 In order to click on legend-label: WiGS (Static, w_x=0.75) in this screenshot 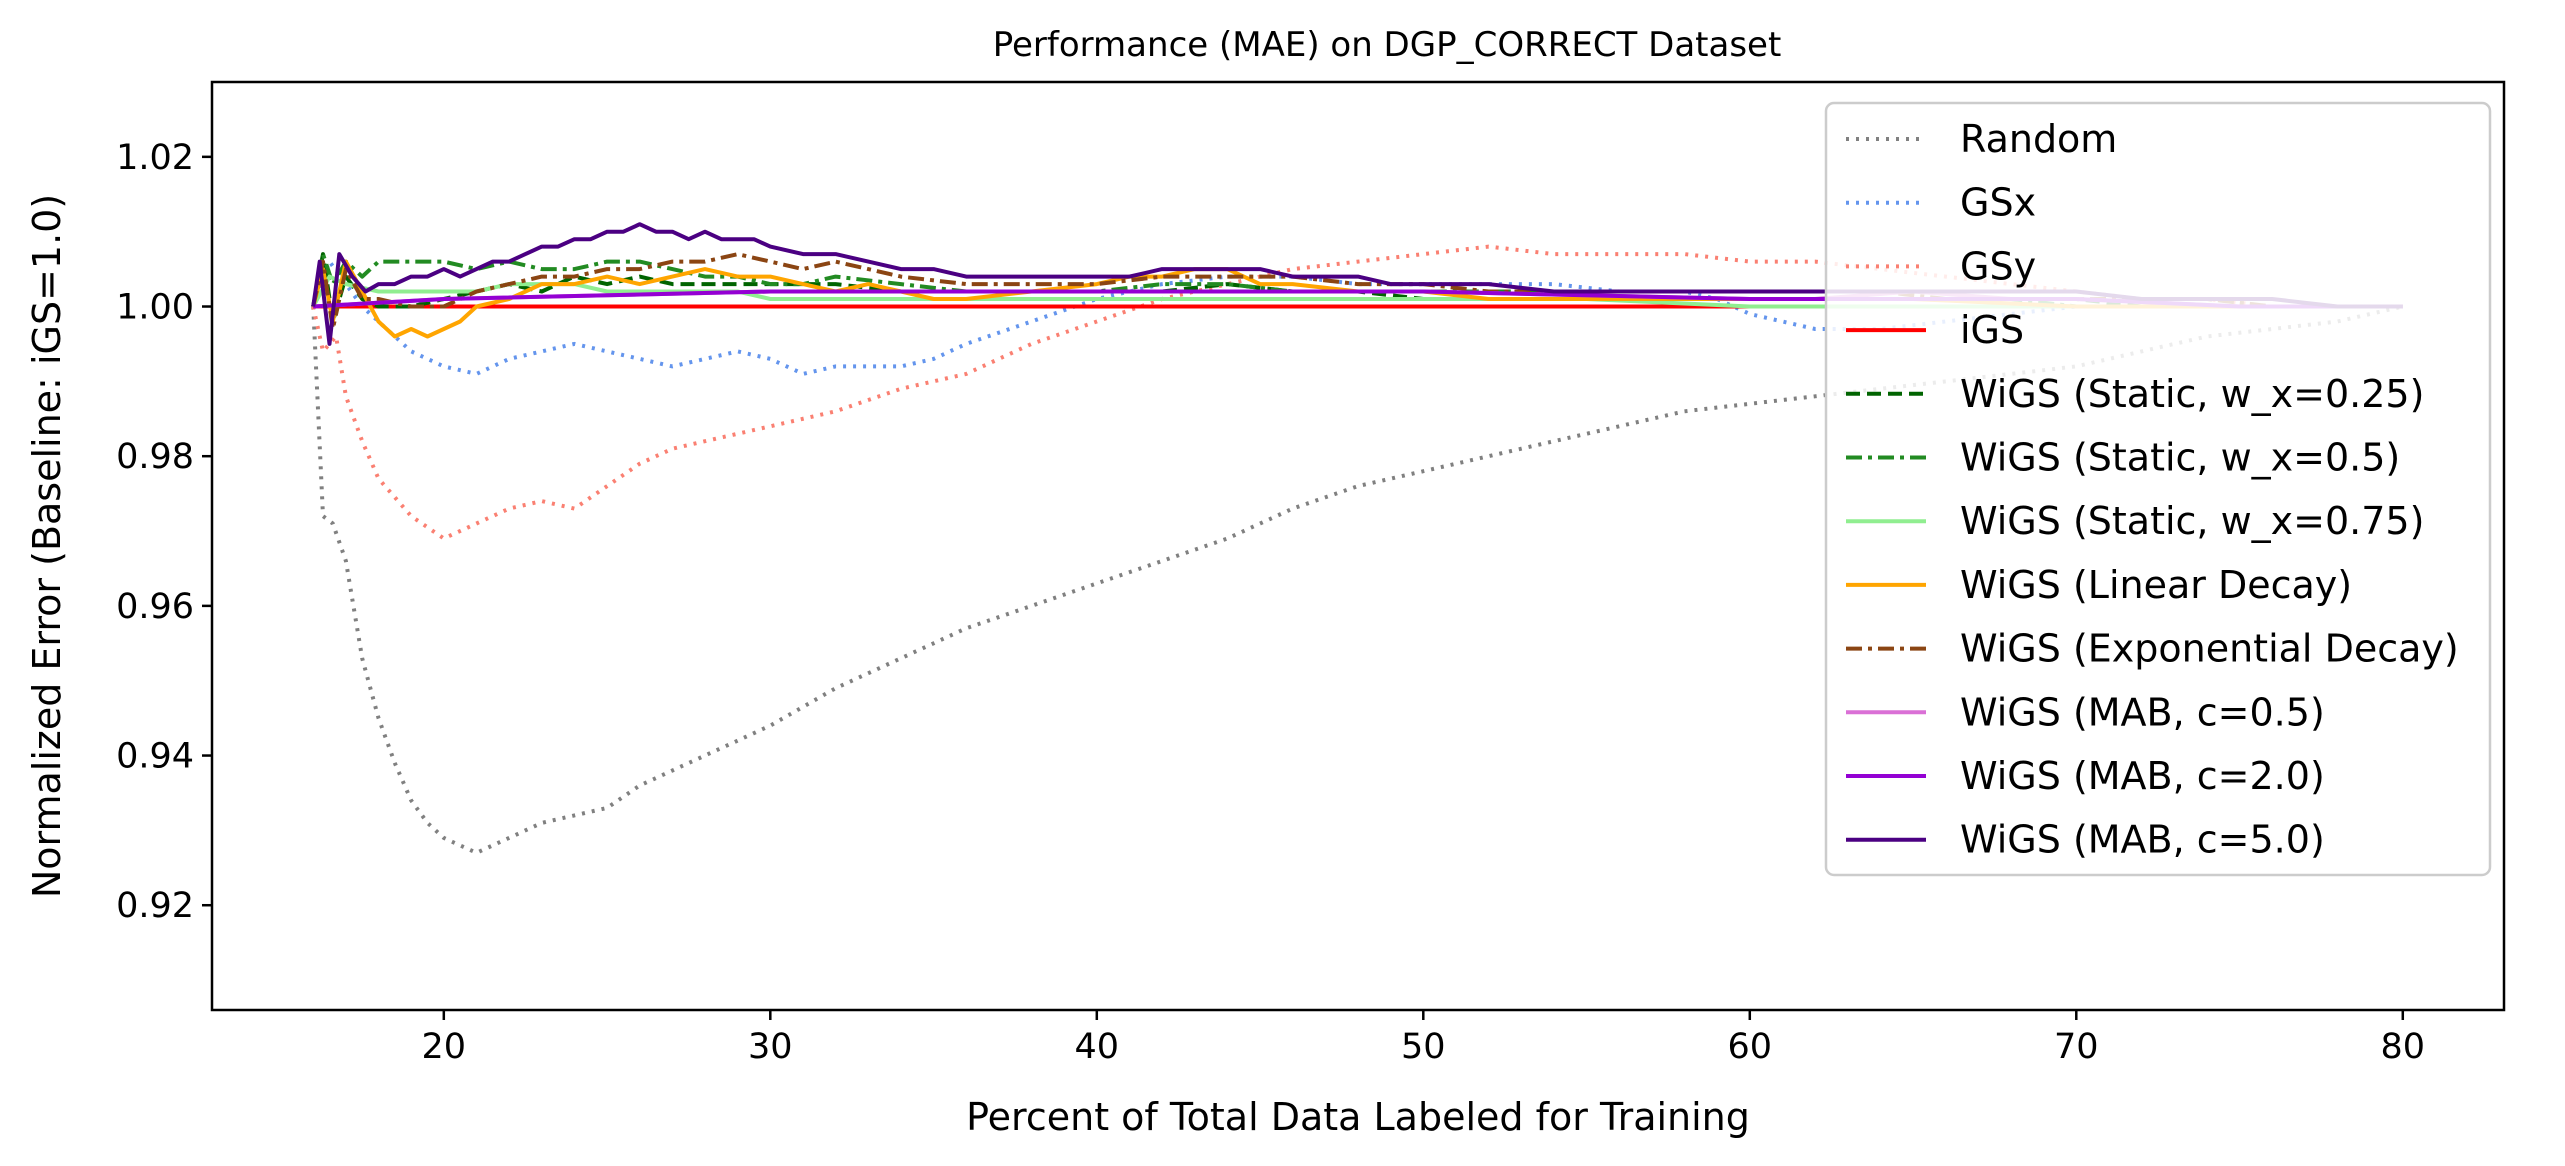, I will do `click(2192, 521)`.